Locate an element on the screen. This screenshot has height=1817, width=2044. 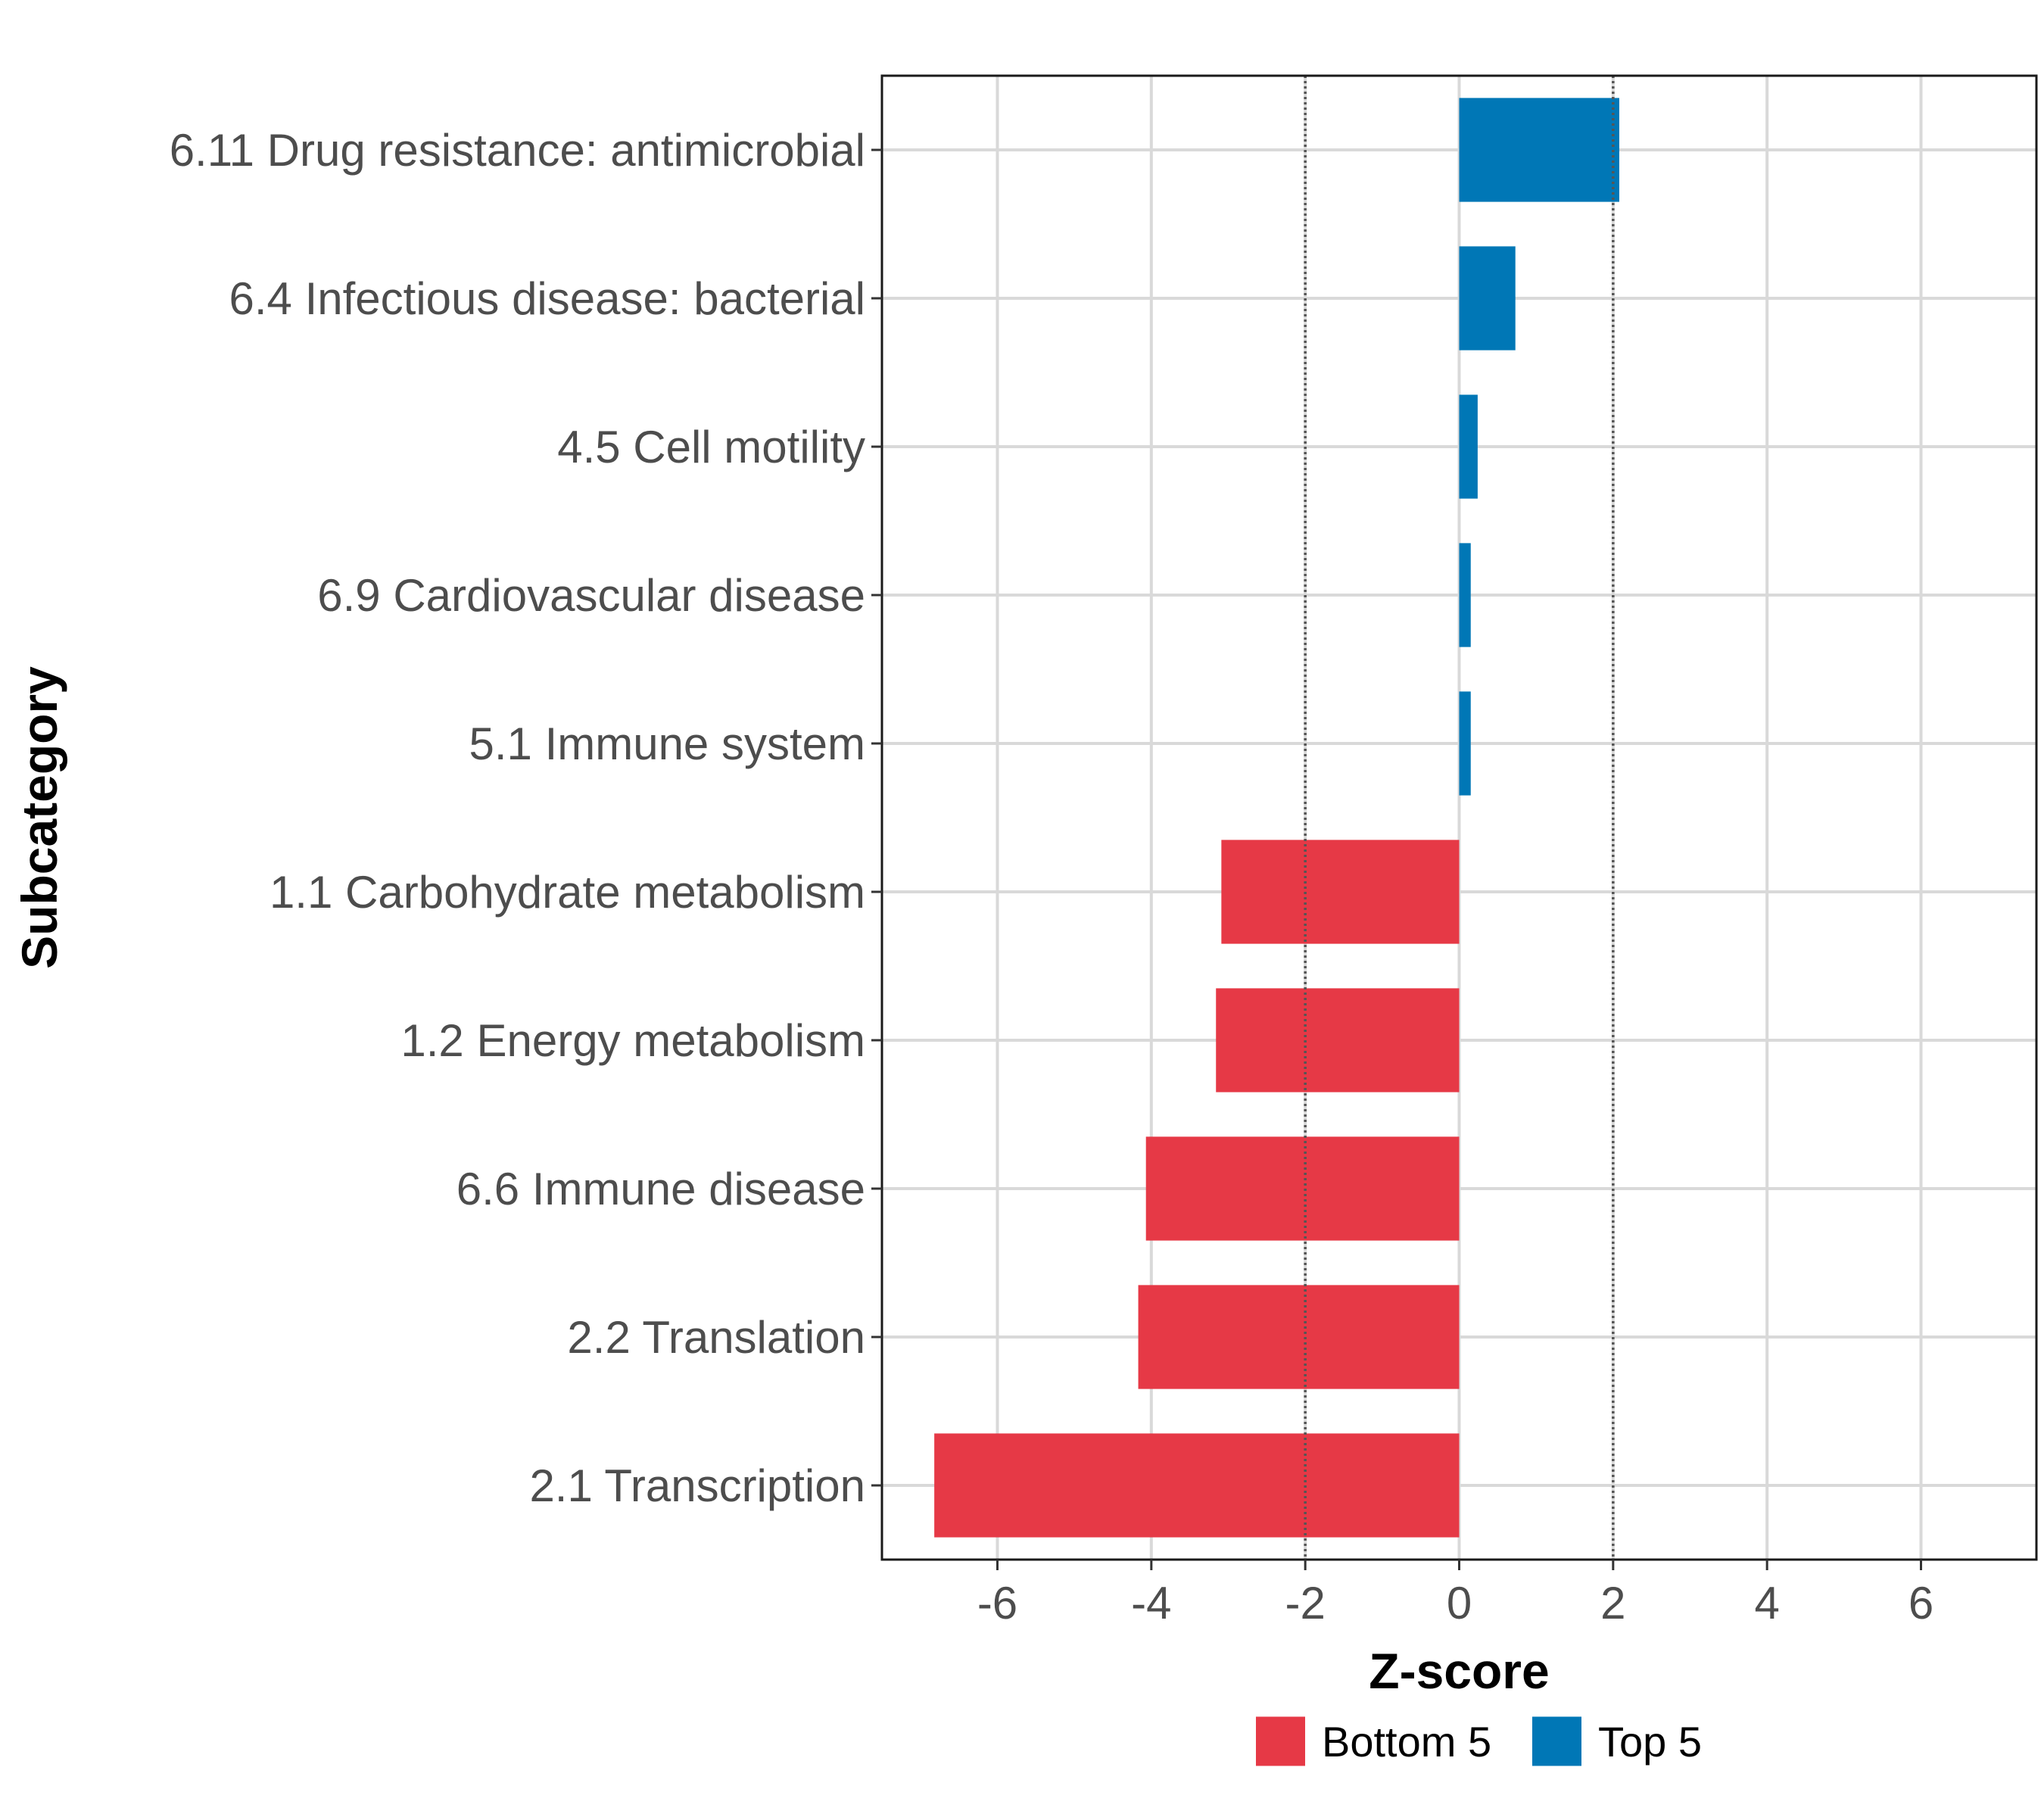
x-axis: -6 -4 -2 0 2 4 6 is located at coordinates (1455, 1594).